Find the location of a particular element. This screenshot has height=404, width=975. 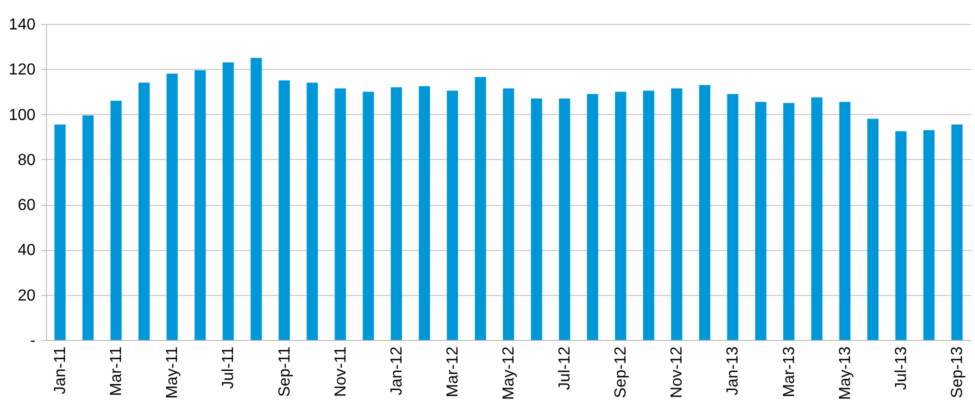

x-tick-label: Sep-12 is located at coordinates (621, 372).